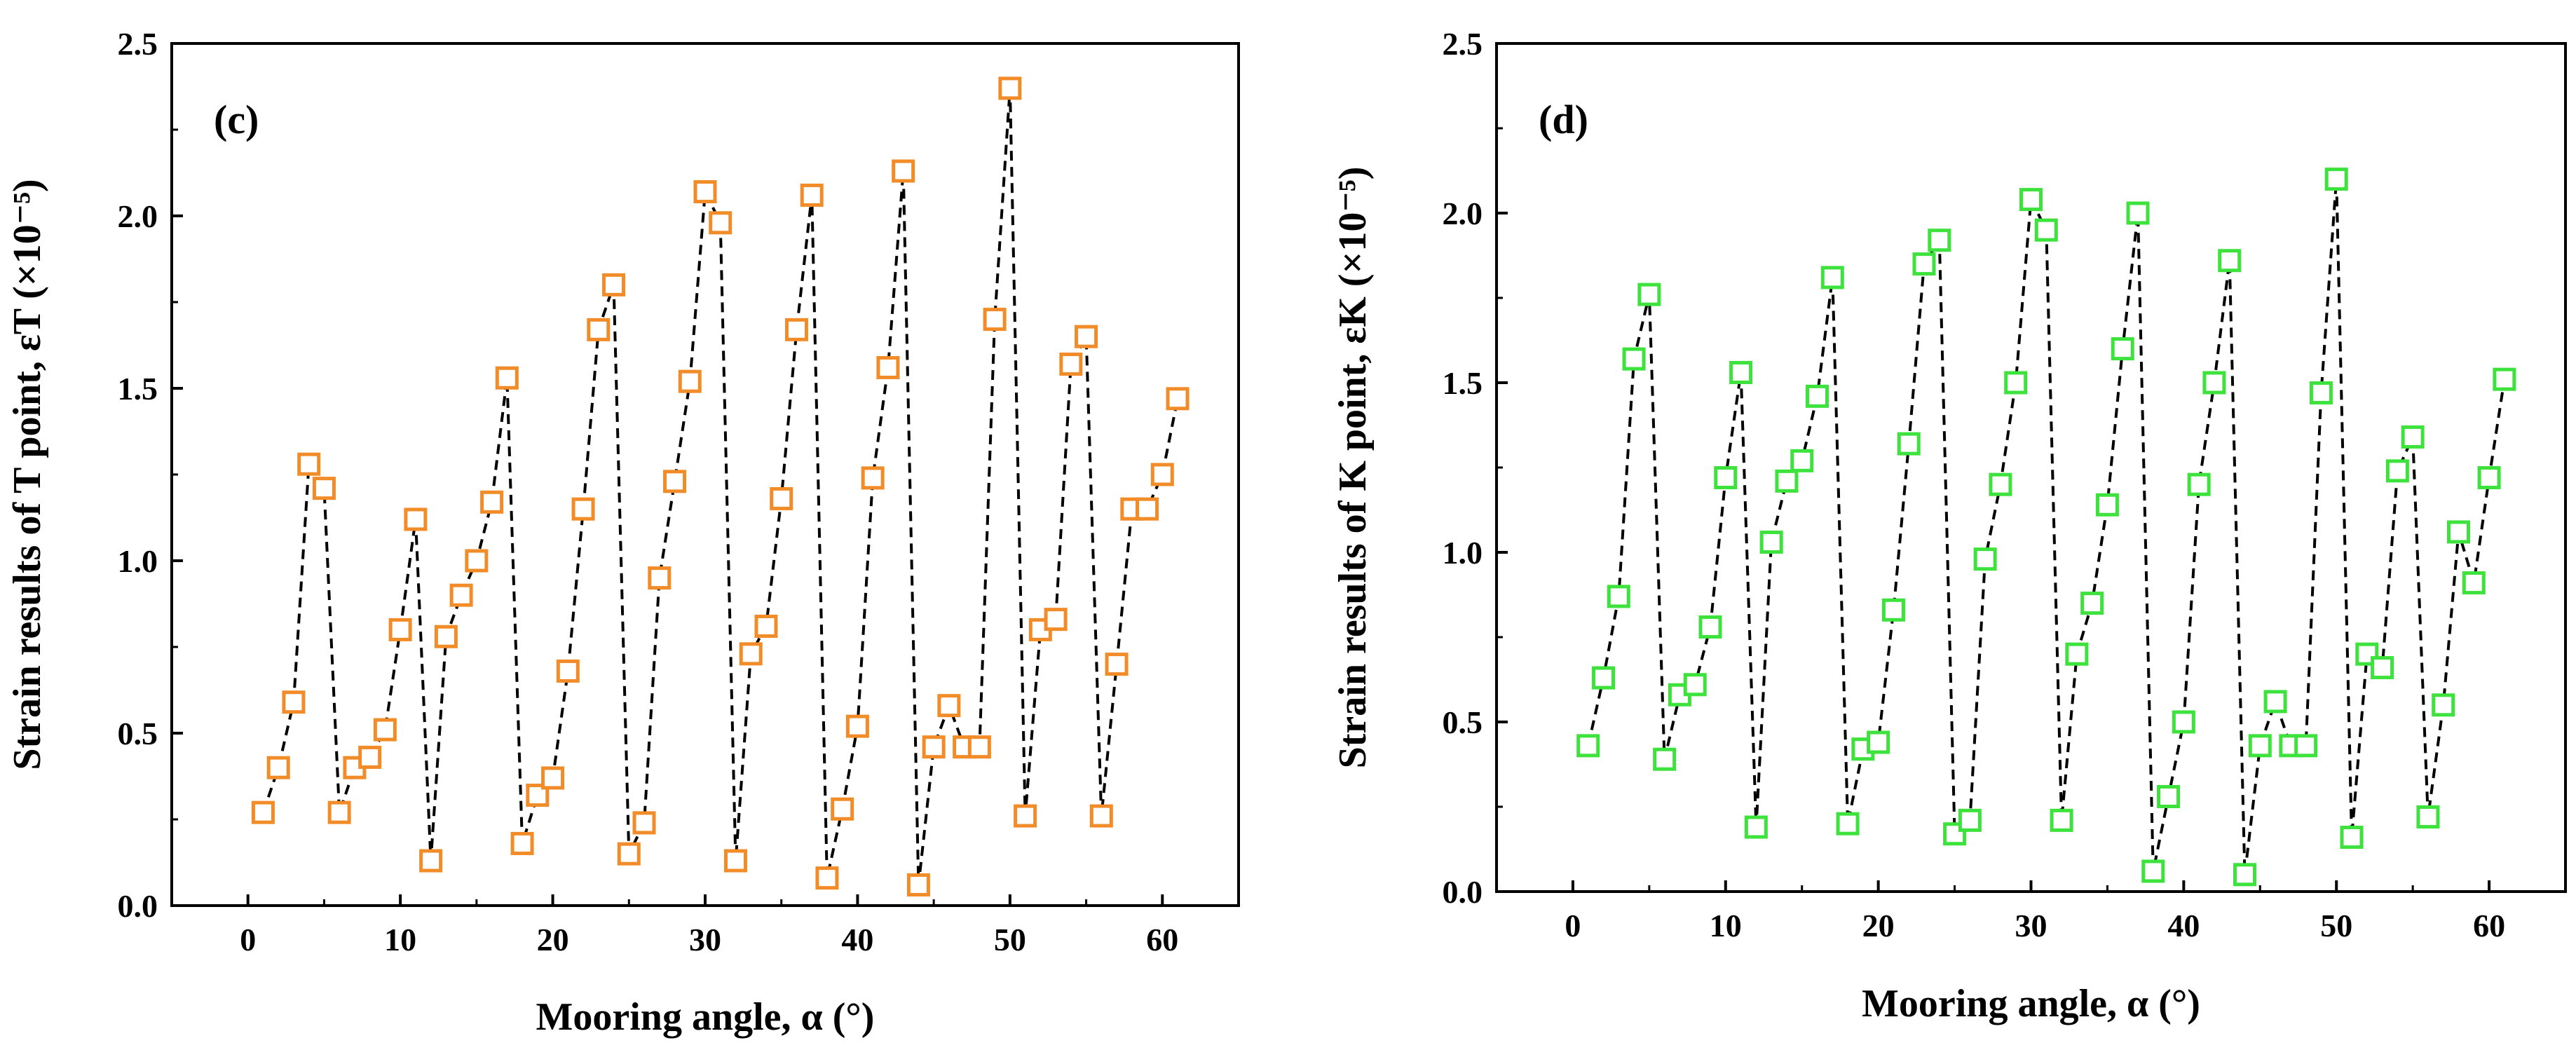 The width and height of the screenshot is (2576, 1064). Describe the element at coordinates (138, 906) in the screenshot. I see `y-tick-label: 0.0` at that location.